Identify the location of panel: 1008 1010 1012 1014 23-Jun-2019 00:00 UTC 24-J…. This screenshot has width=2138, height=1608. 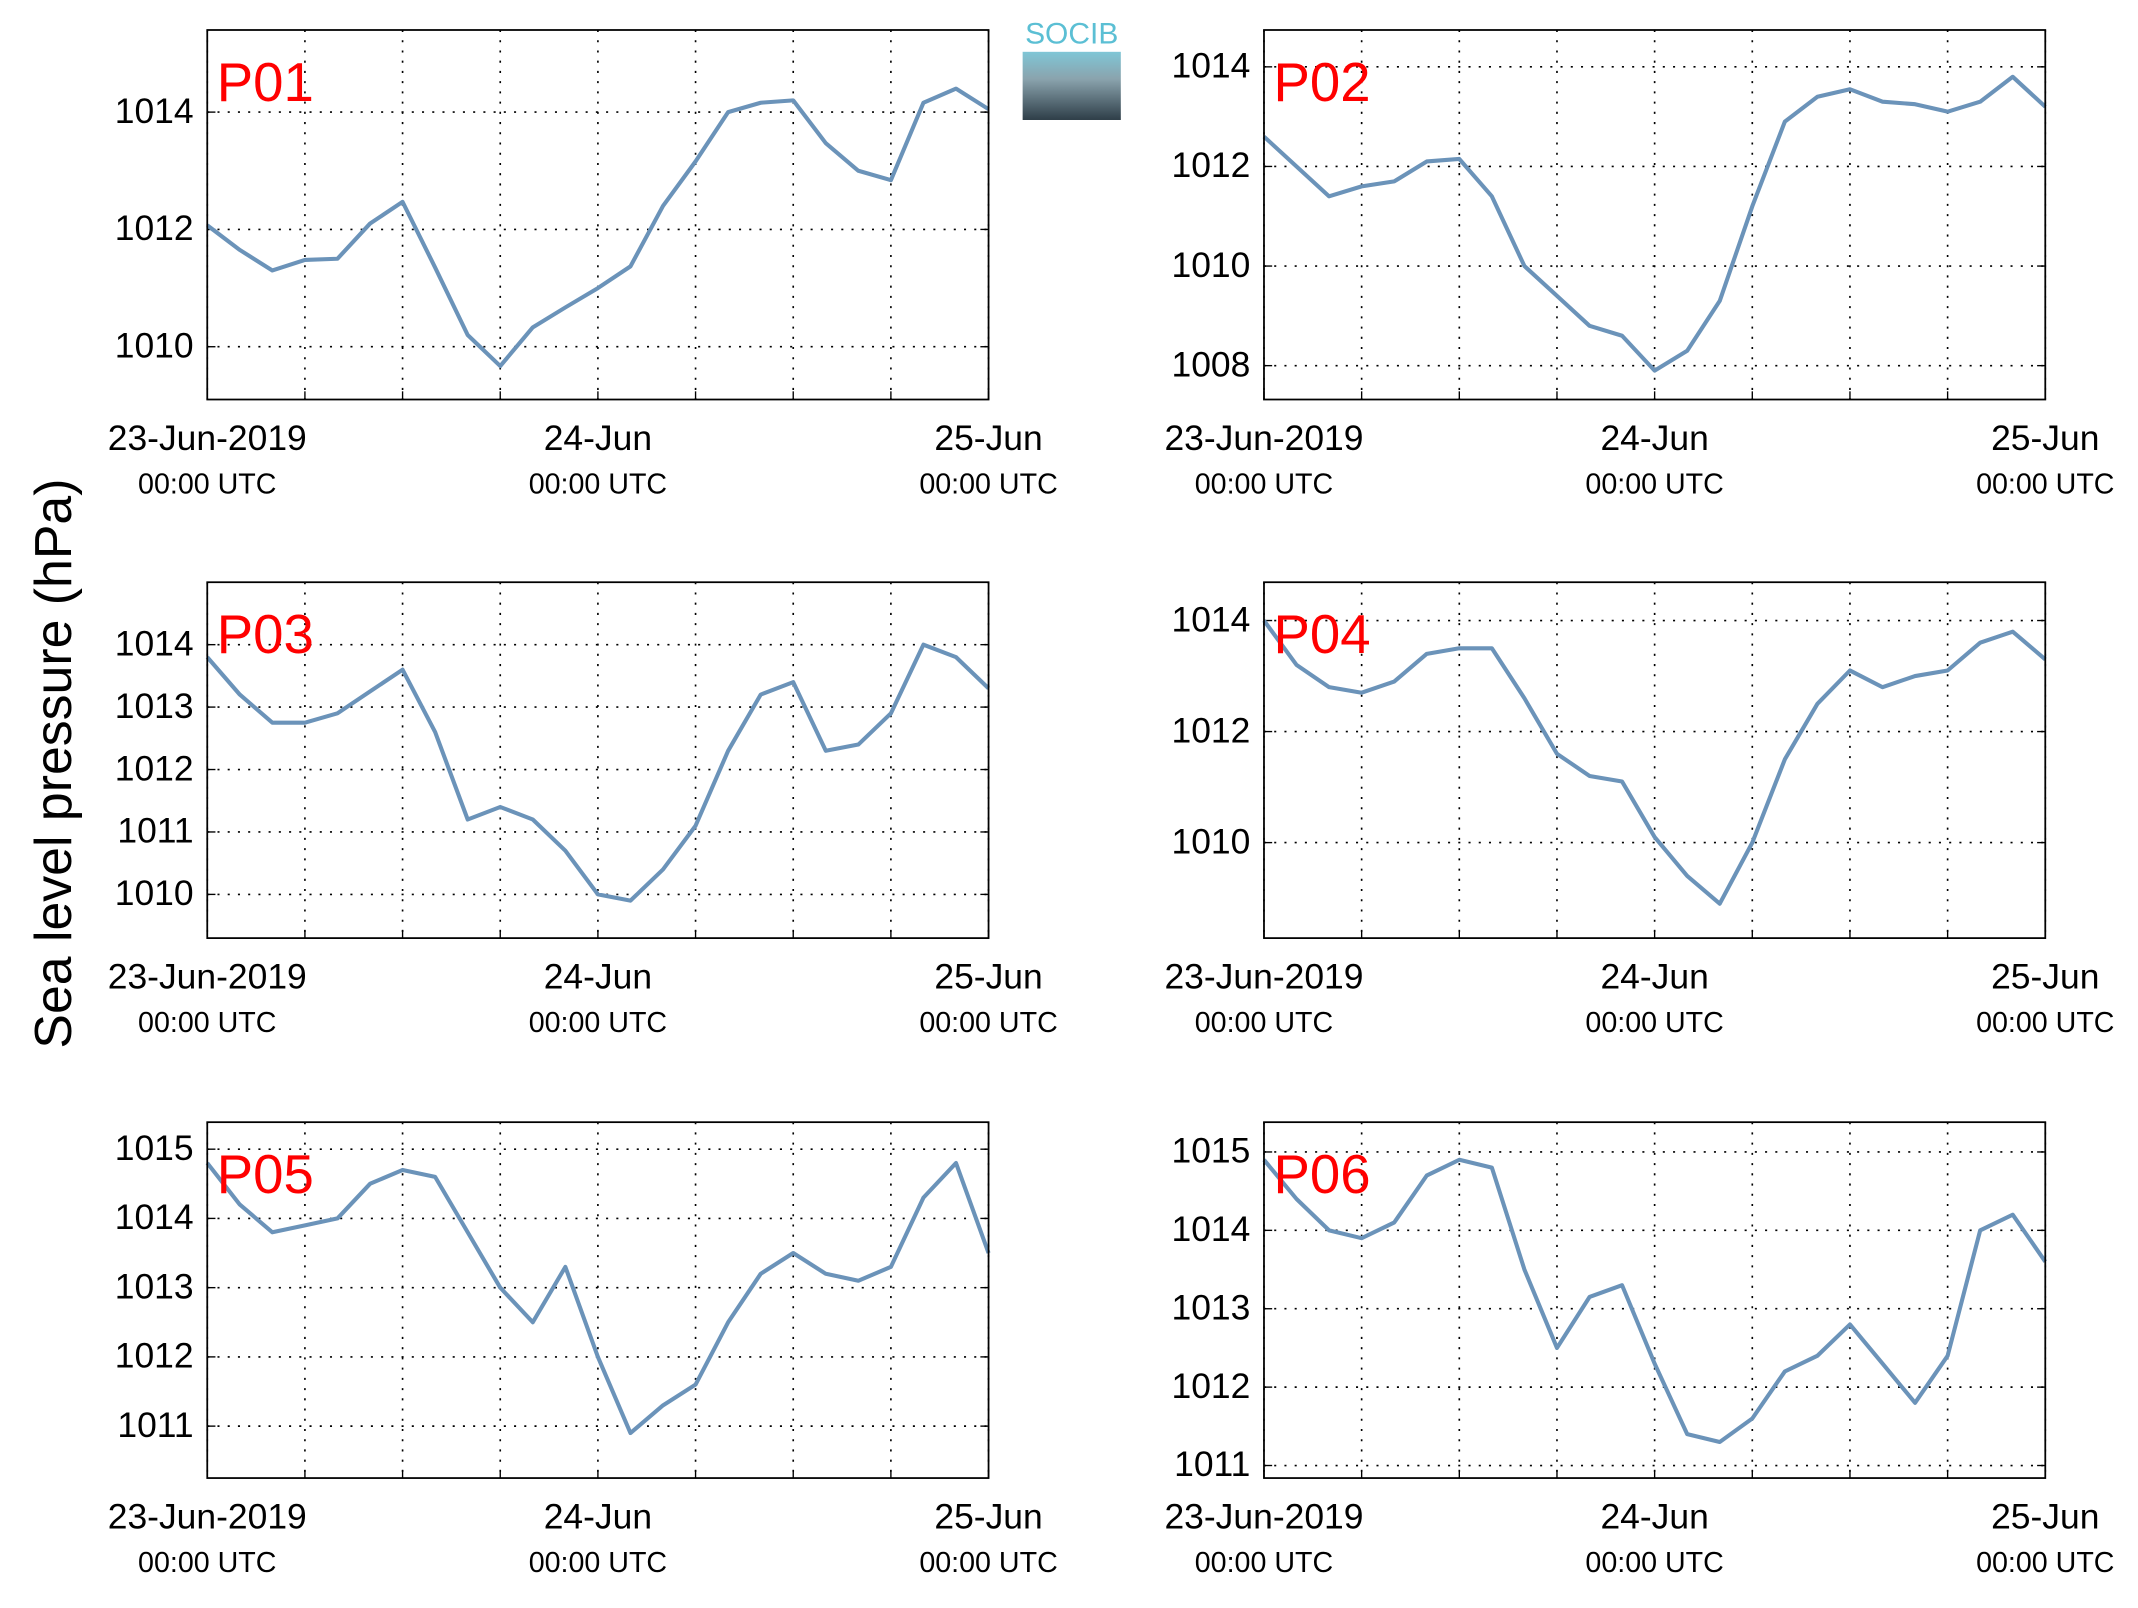
(1639, 265).